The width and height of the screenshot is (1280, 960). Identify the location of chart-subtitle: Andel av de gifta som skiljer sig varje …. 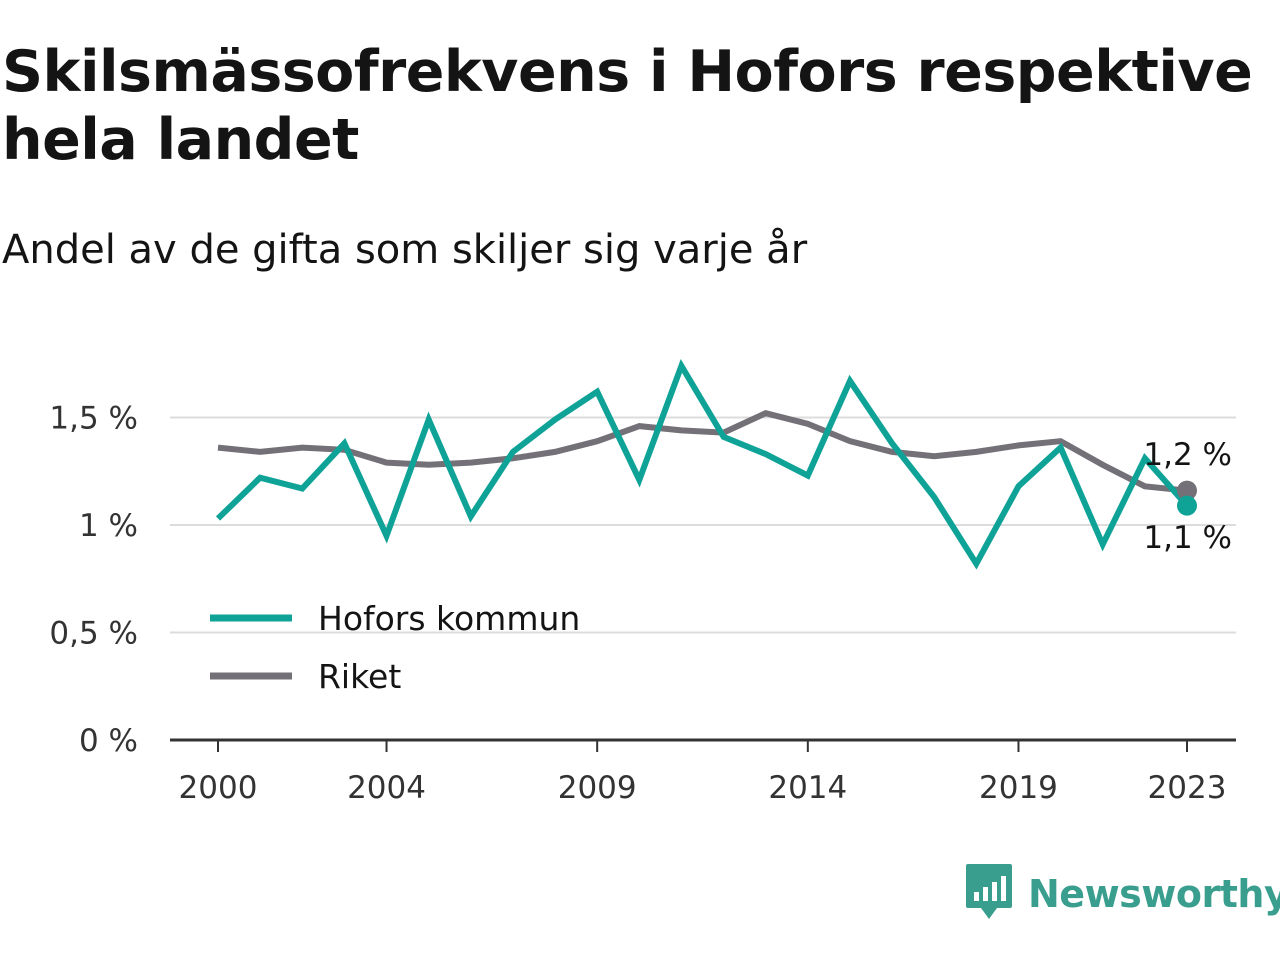
(405, 250).